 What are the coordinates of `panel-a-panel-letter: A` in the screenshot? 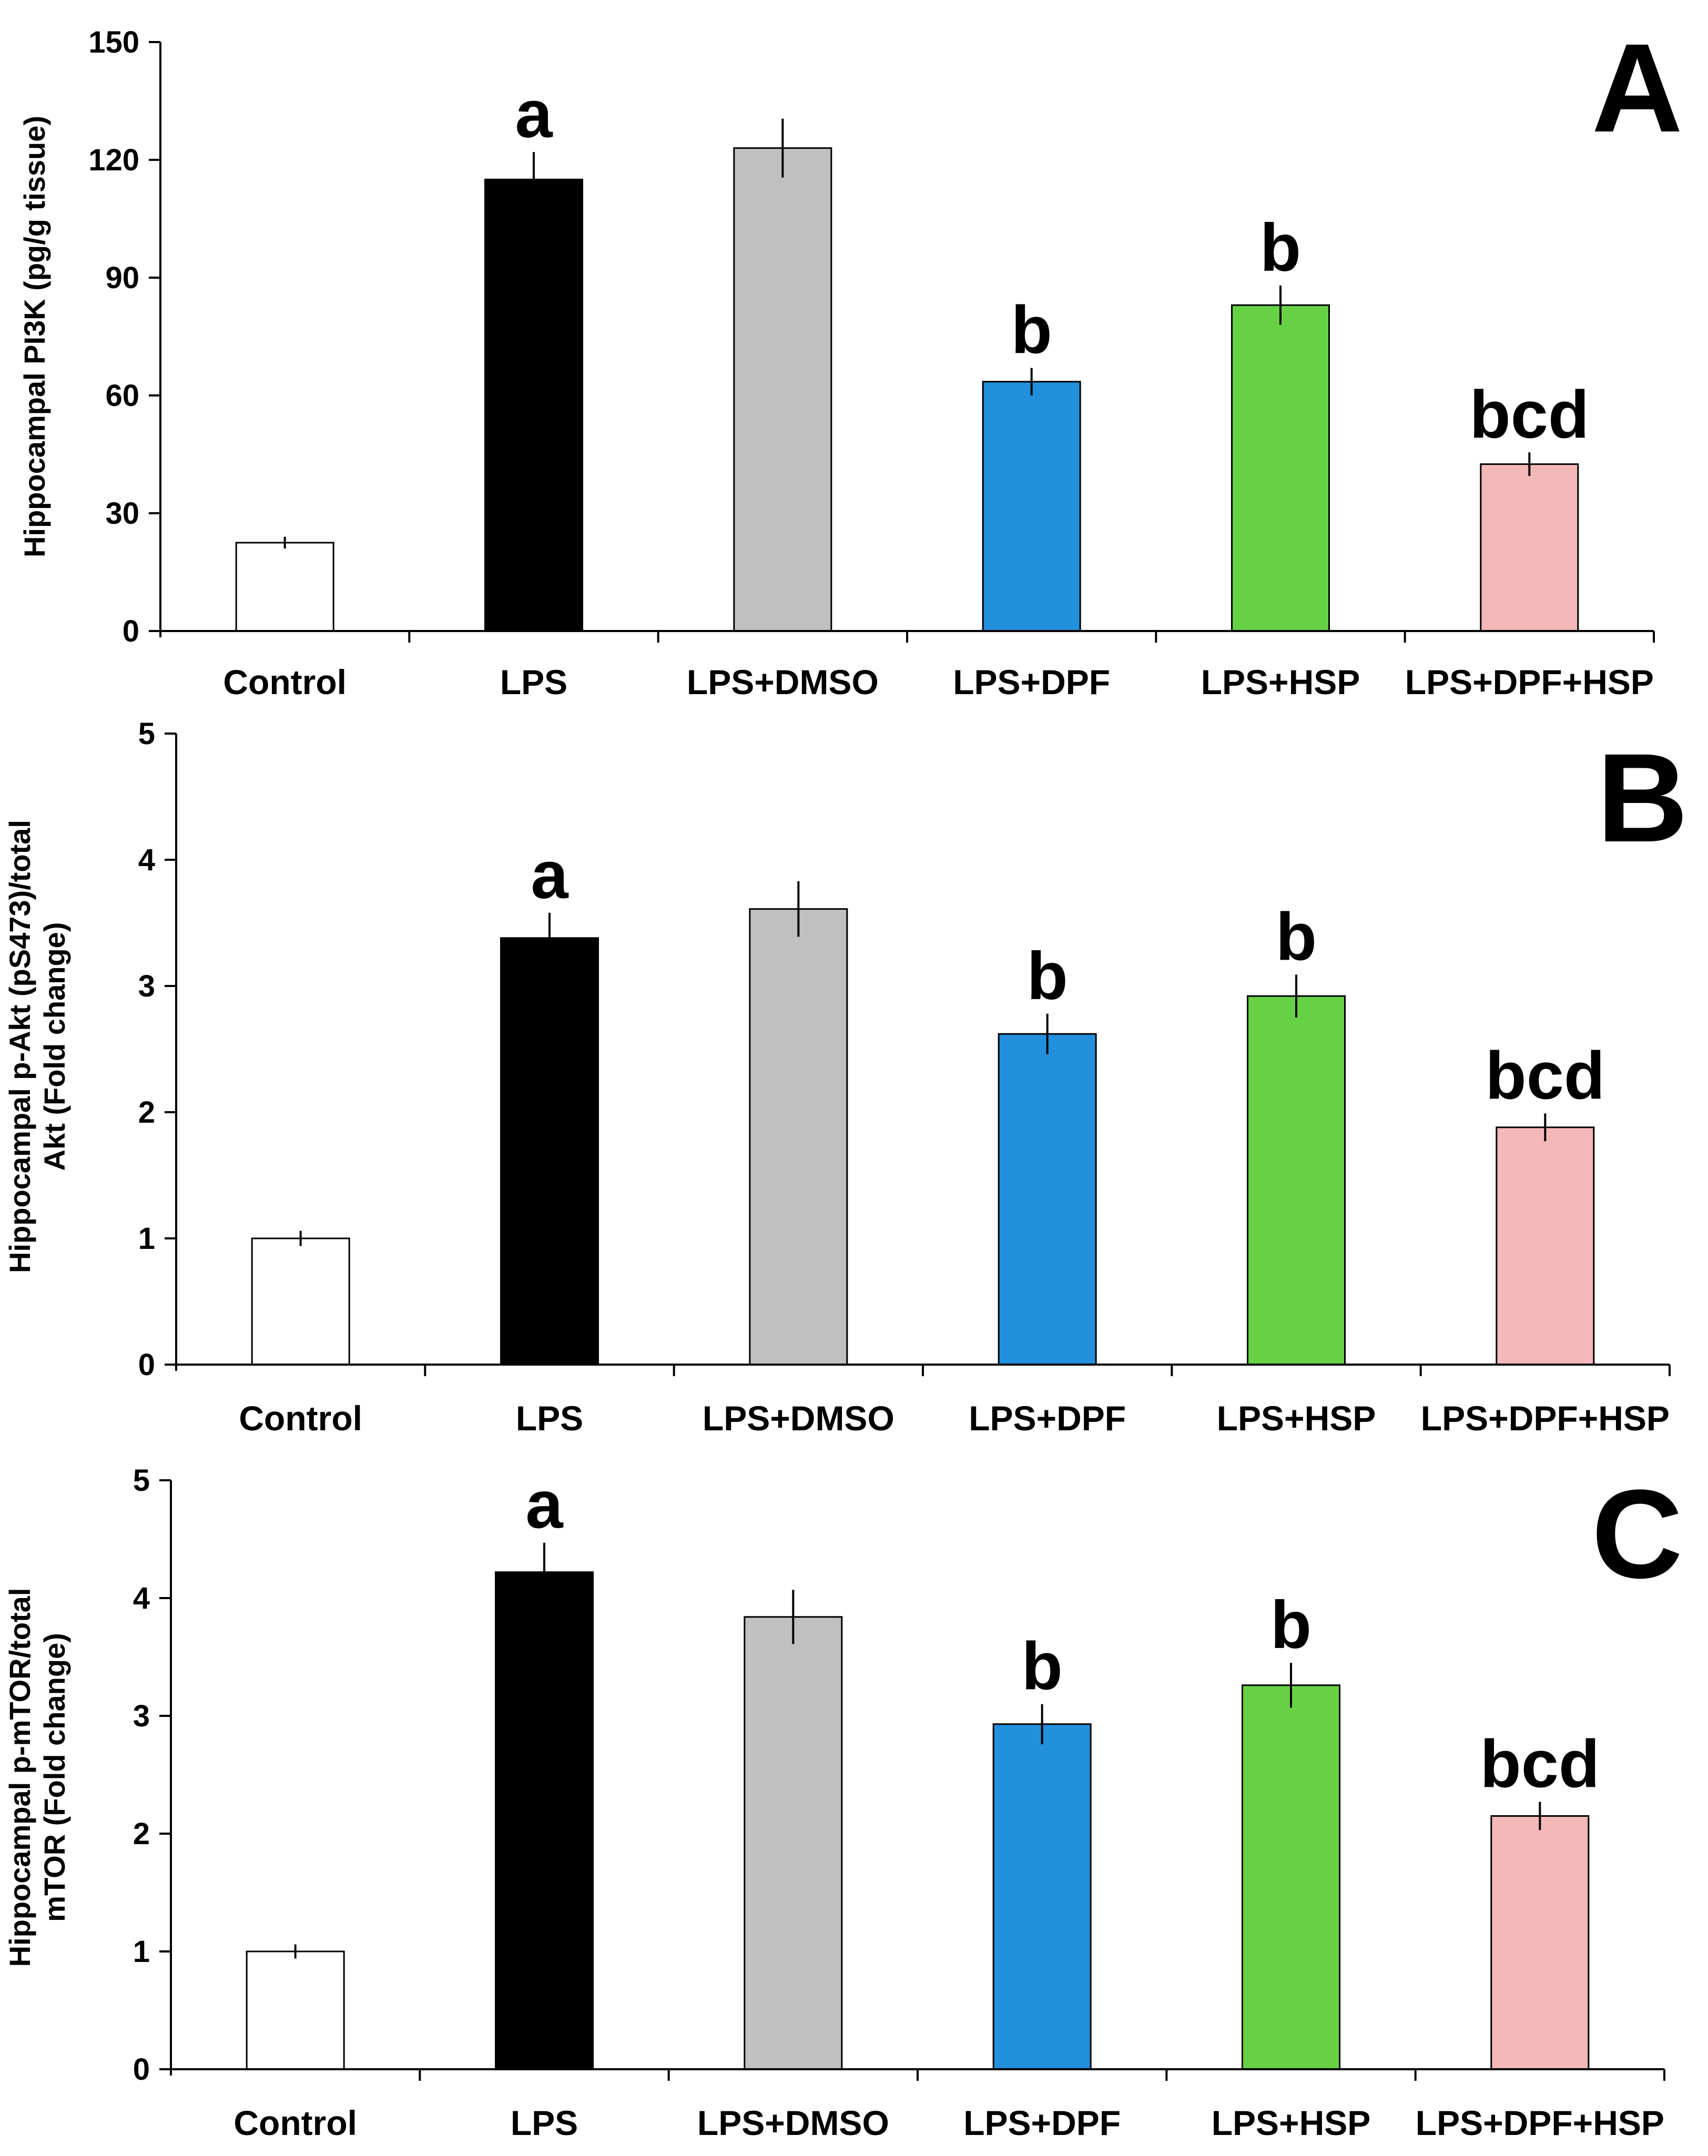 It's located at (1637, 87).